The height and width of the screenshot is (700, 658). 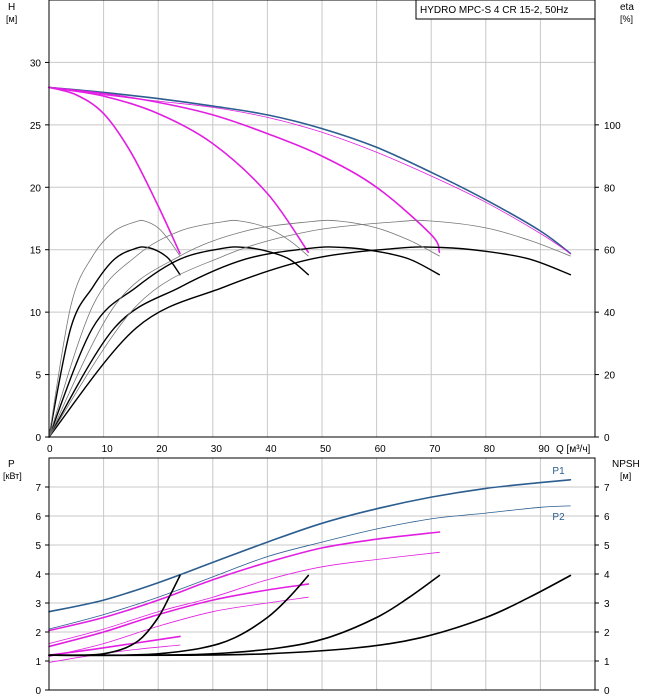 I want to click on top-series-eta-1-pump-thin, so click(x=114, y=328).